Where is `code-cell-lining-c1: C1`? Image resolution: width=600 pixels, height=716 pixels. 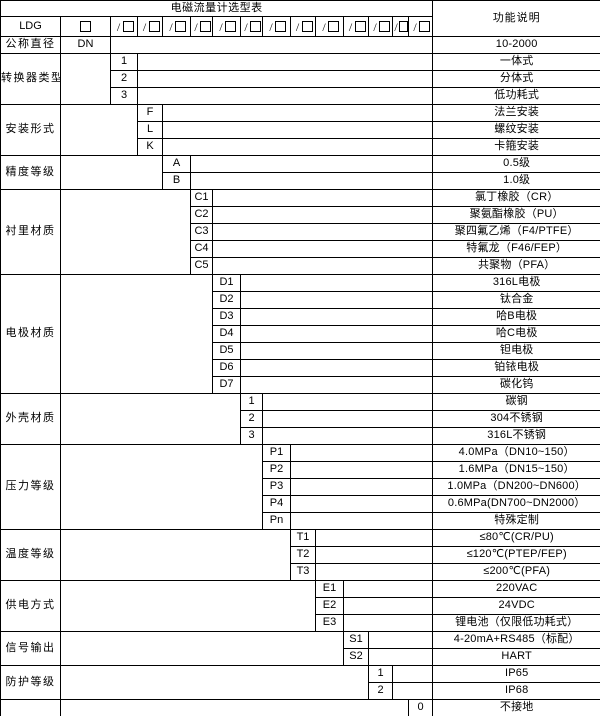 code-cell-lining-c1: C1 is located at coordinates (201, 198).